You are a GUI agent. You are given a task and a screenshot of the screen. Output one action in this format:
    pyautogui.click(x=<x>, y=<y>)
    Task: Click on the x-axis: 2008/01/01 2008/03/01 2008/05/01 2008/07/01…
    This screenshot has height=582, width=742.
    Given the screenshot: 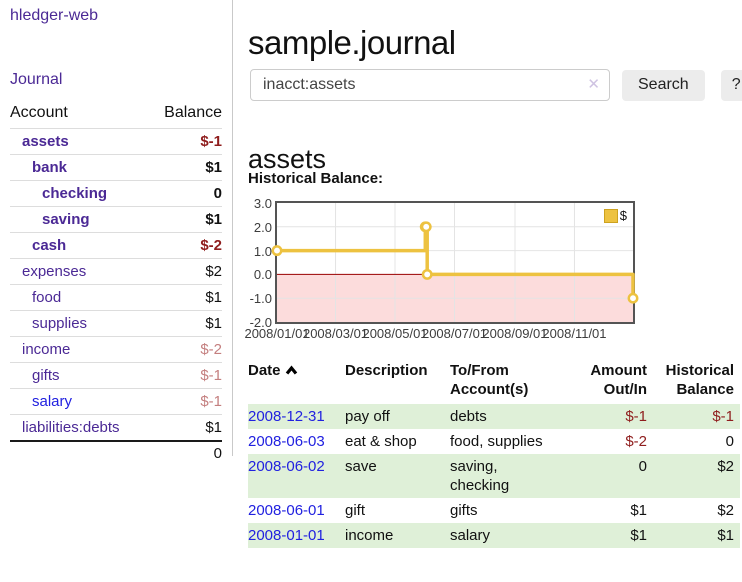 What is the action you would take?
    pyautogui.click(x=438, y=335)
    